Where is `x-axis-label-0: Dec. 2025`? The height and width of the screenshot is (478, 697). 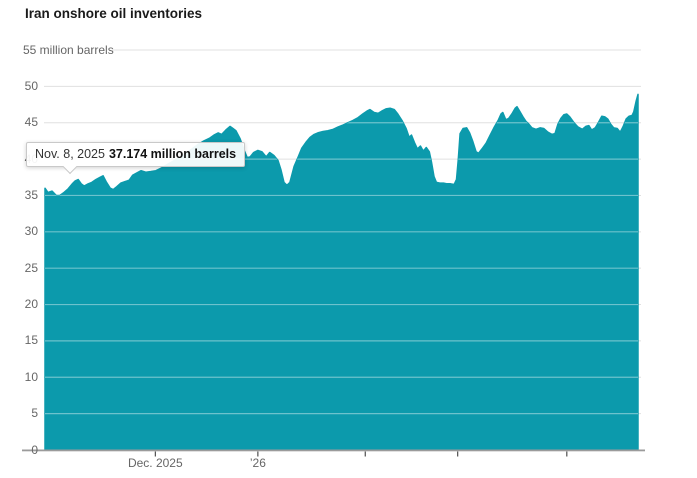
x-axis-label-0: Dec. 2025 is located at coordinates (155, 463).